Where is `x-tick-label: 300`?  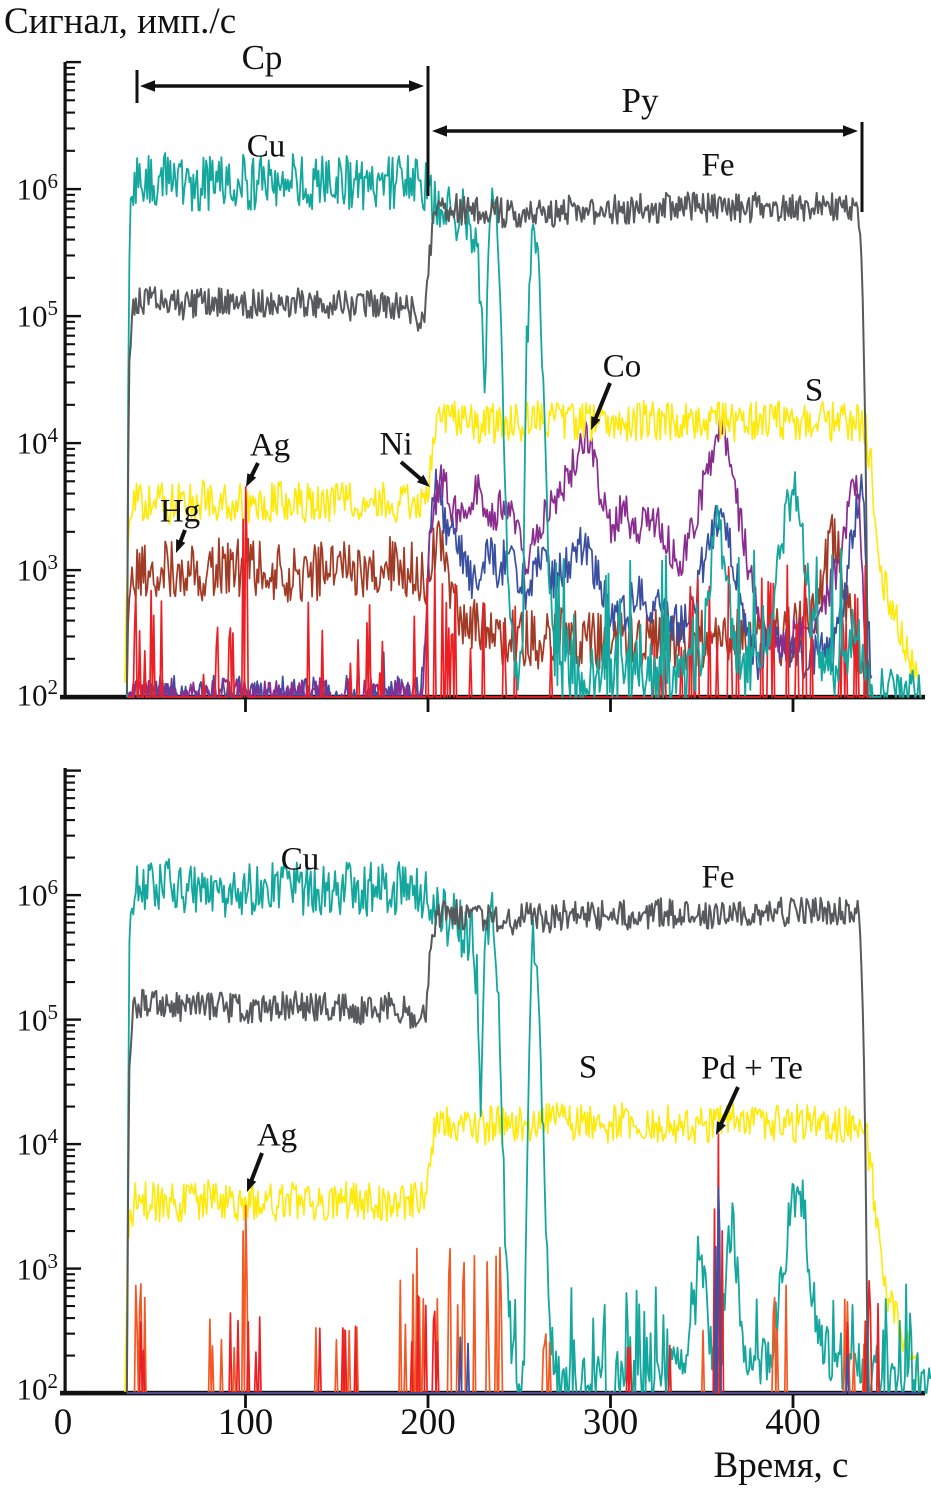 x-tick-label: 300 is located at coordinates (610, 1422).